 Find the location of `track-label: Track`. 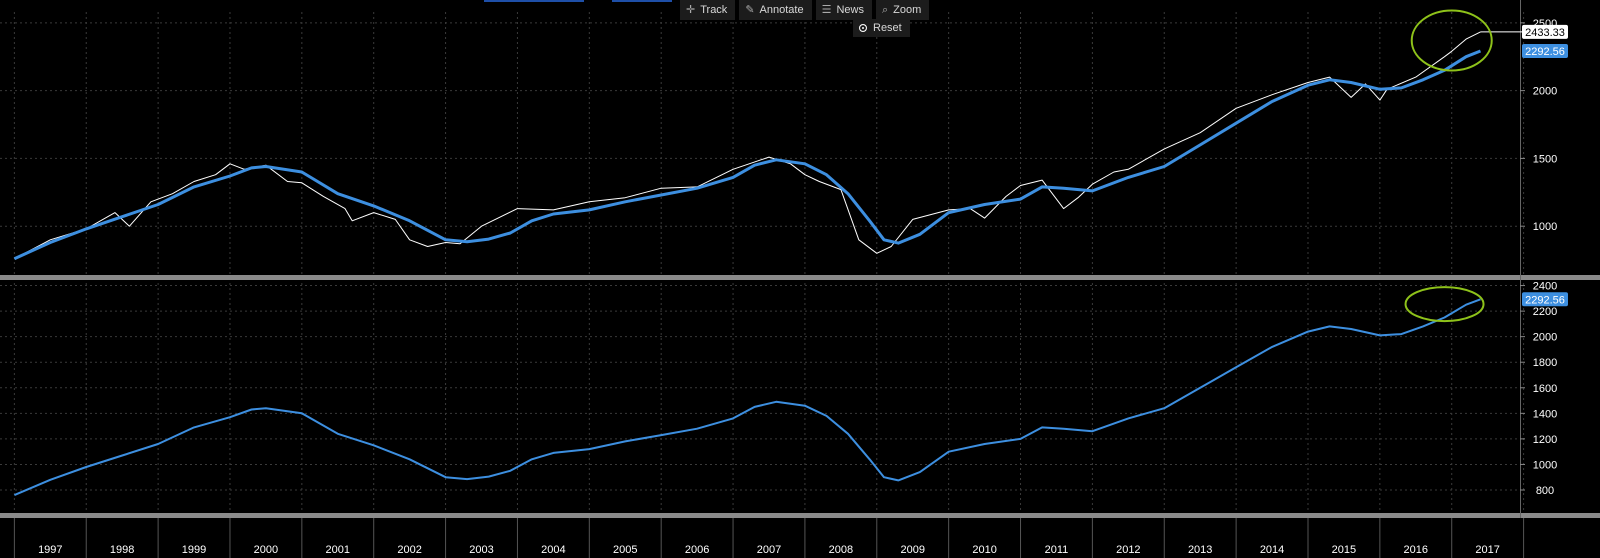

track-label: Track is located at coordinates (714, 10).